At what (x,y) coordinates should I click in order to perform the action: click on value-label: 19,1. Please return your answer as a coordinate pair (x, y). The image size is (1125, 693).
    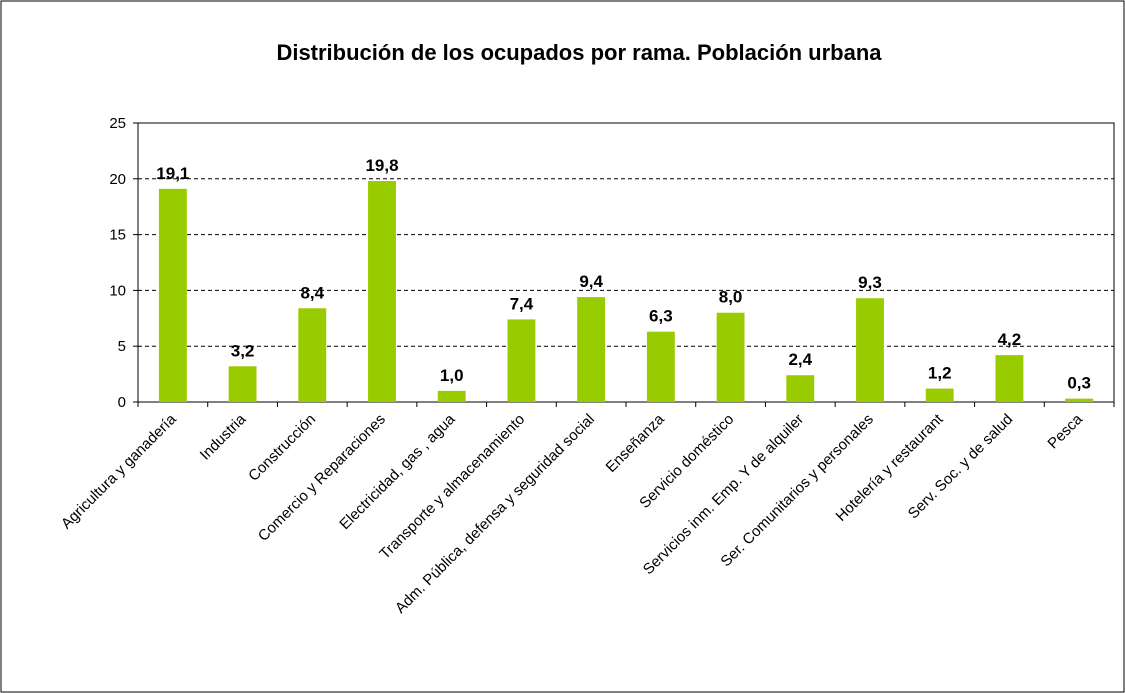
    Looking at the image, I should click on (172, 173).